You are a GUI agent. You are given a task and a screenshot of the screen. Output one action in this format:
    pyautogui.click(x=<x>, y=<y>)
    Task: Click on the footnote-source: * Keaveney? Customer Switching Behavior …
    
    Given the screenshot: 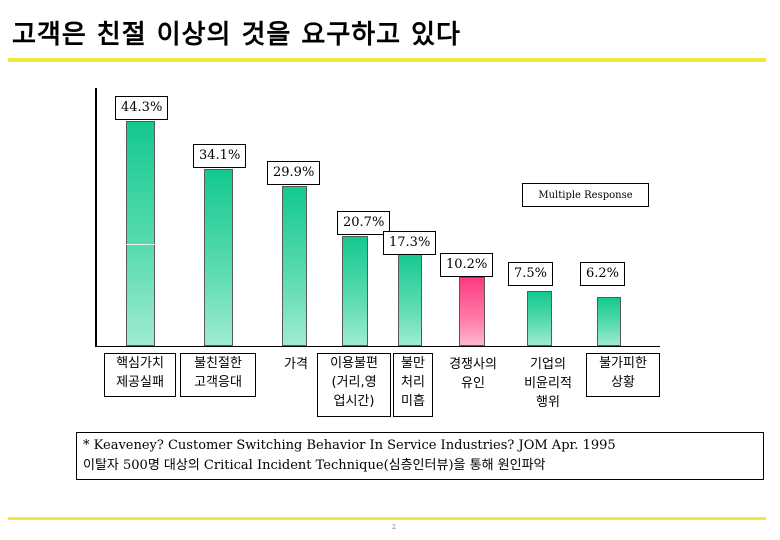 What is the action you would take?
    pyautogui.click(x=349, y=445)
    